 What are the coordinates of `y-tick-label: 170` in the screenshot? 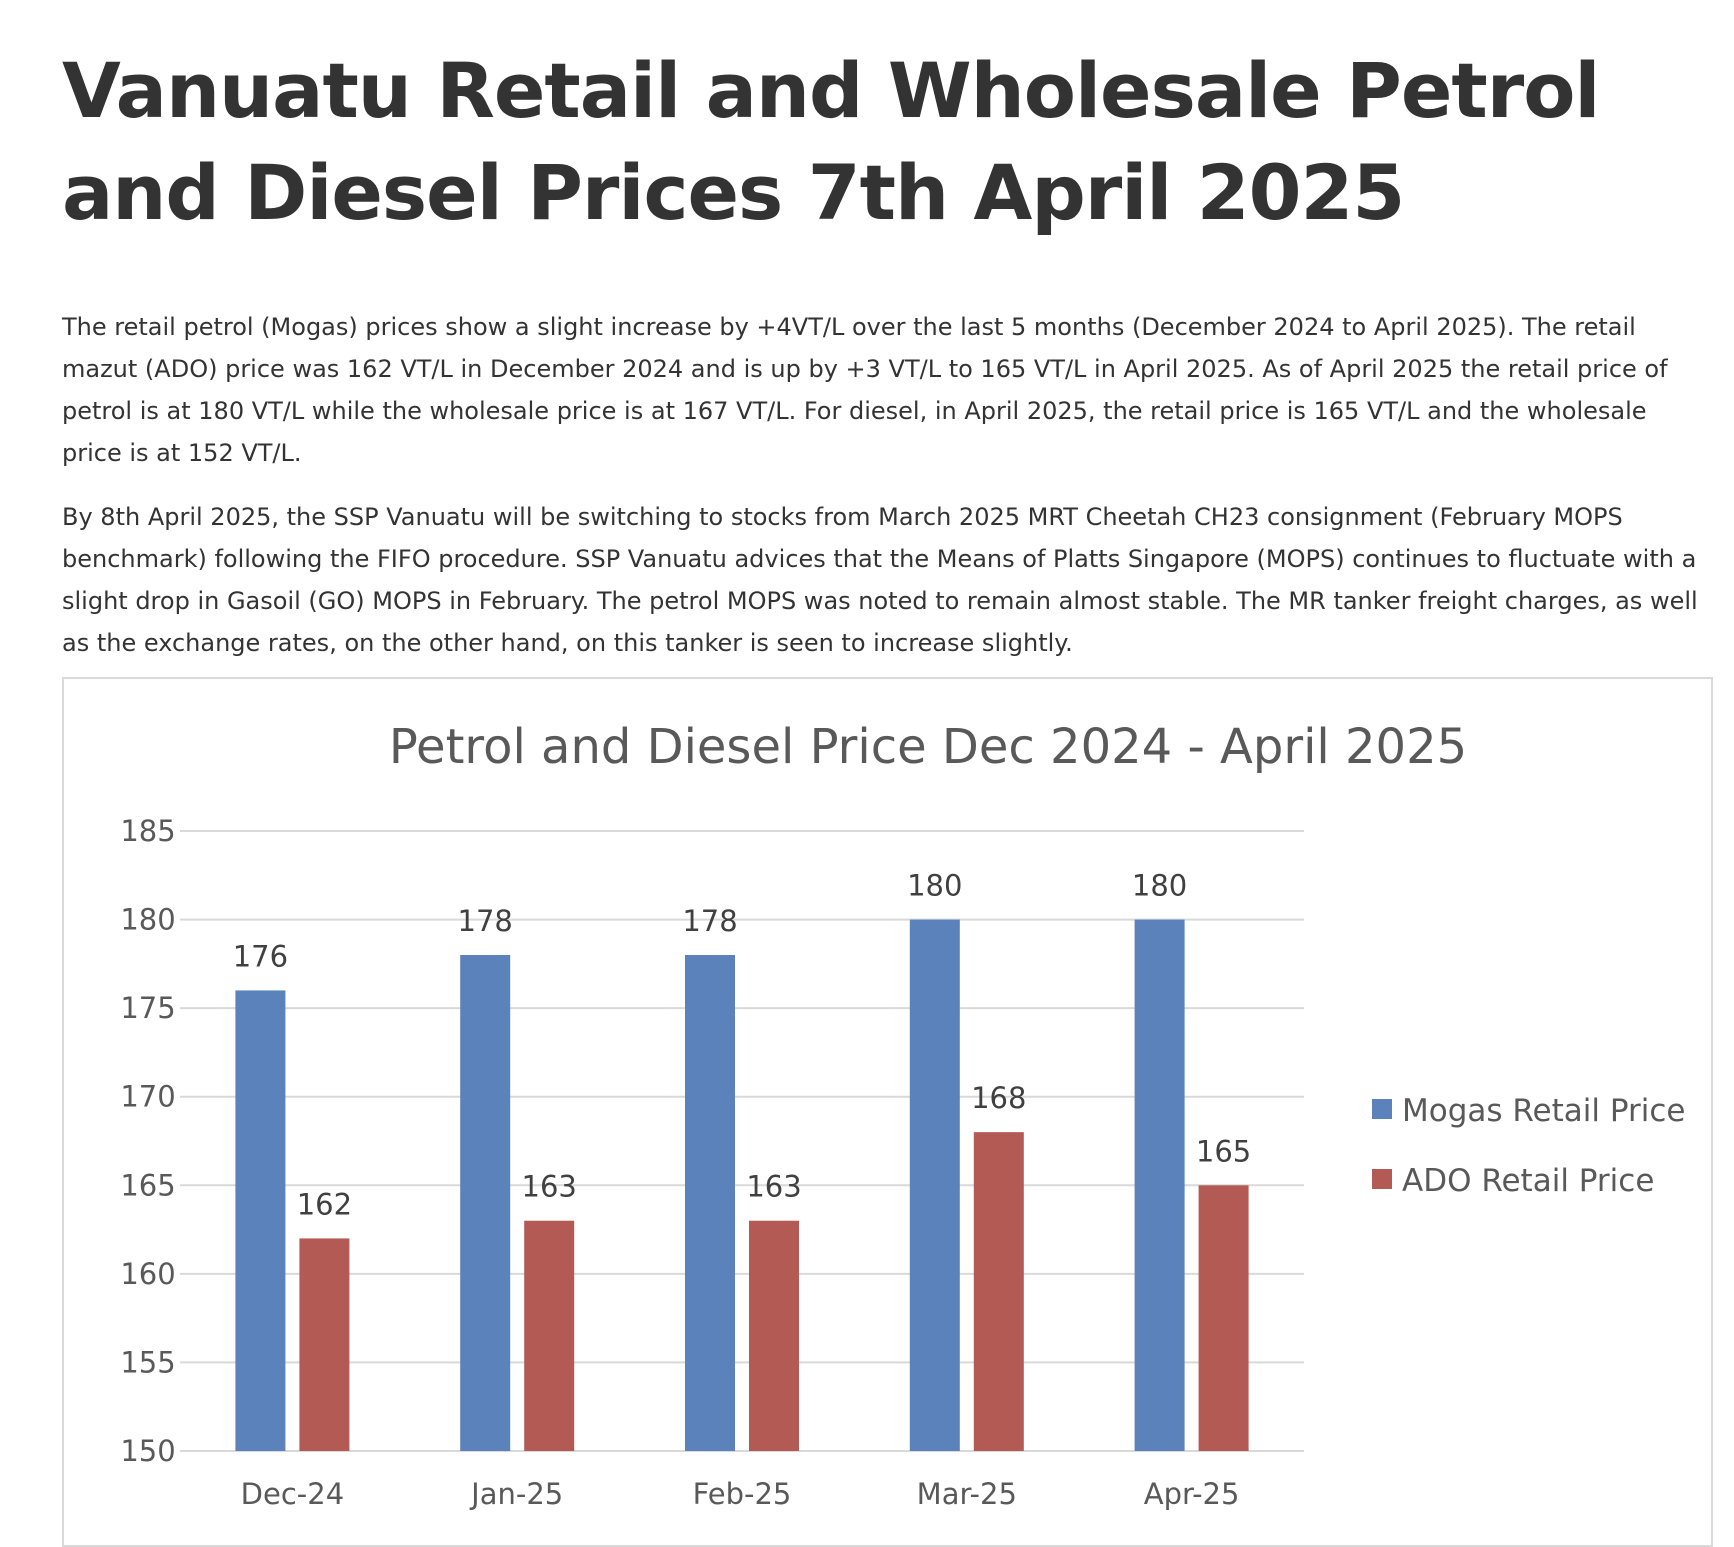 It's located at (147, 1097).